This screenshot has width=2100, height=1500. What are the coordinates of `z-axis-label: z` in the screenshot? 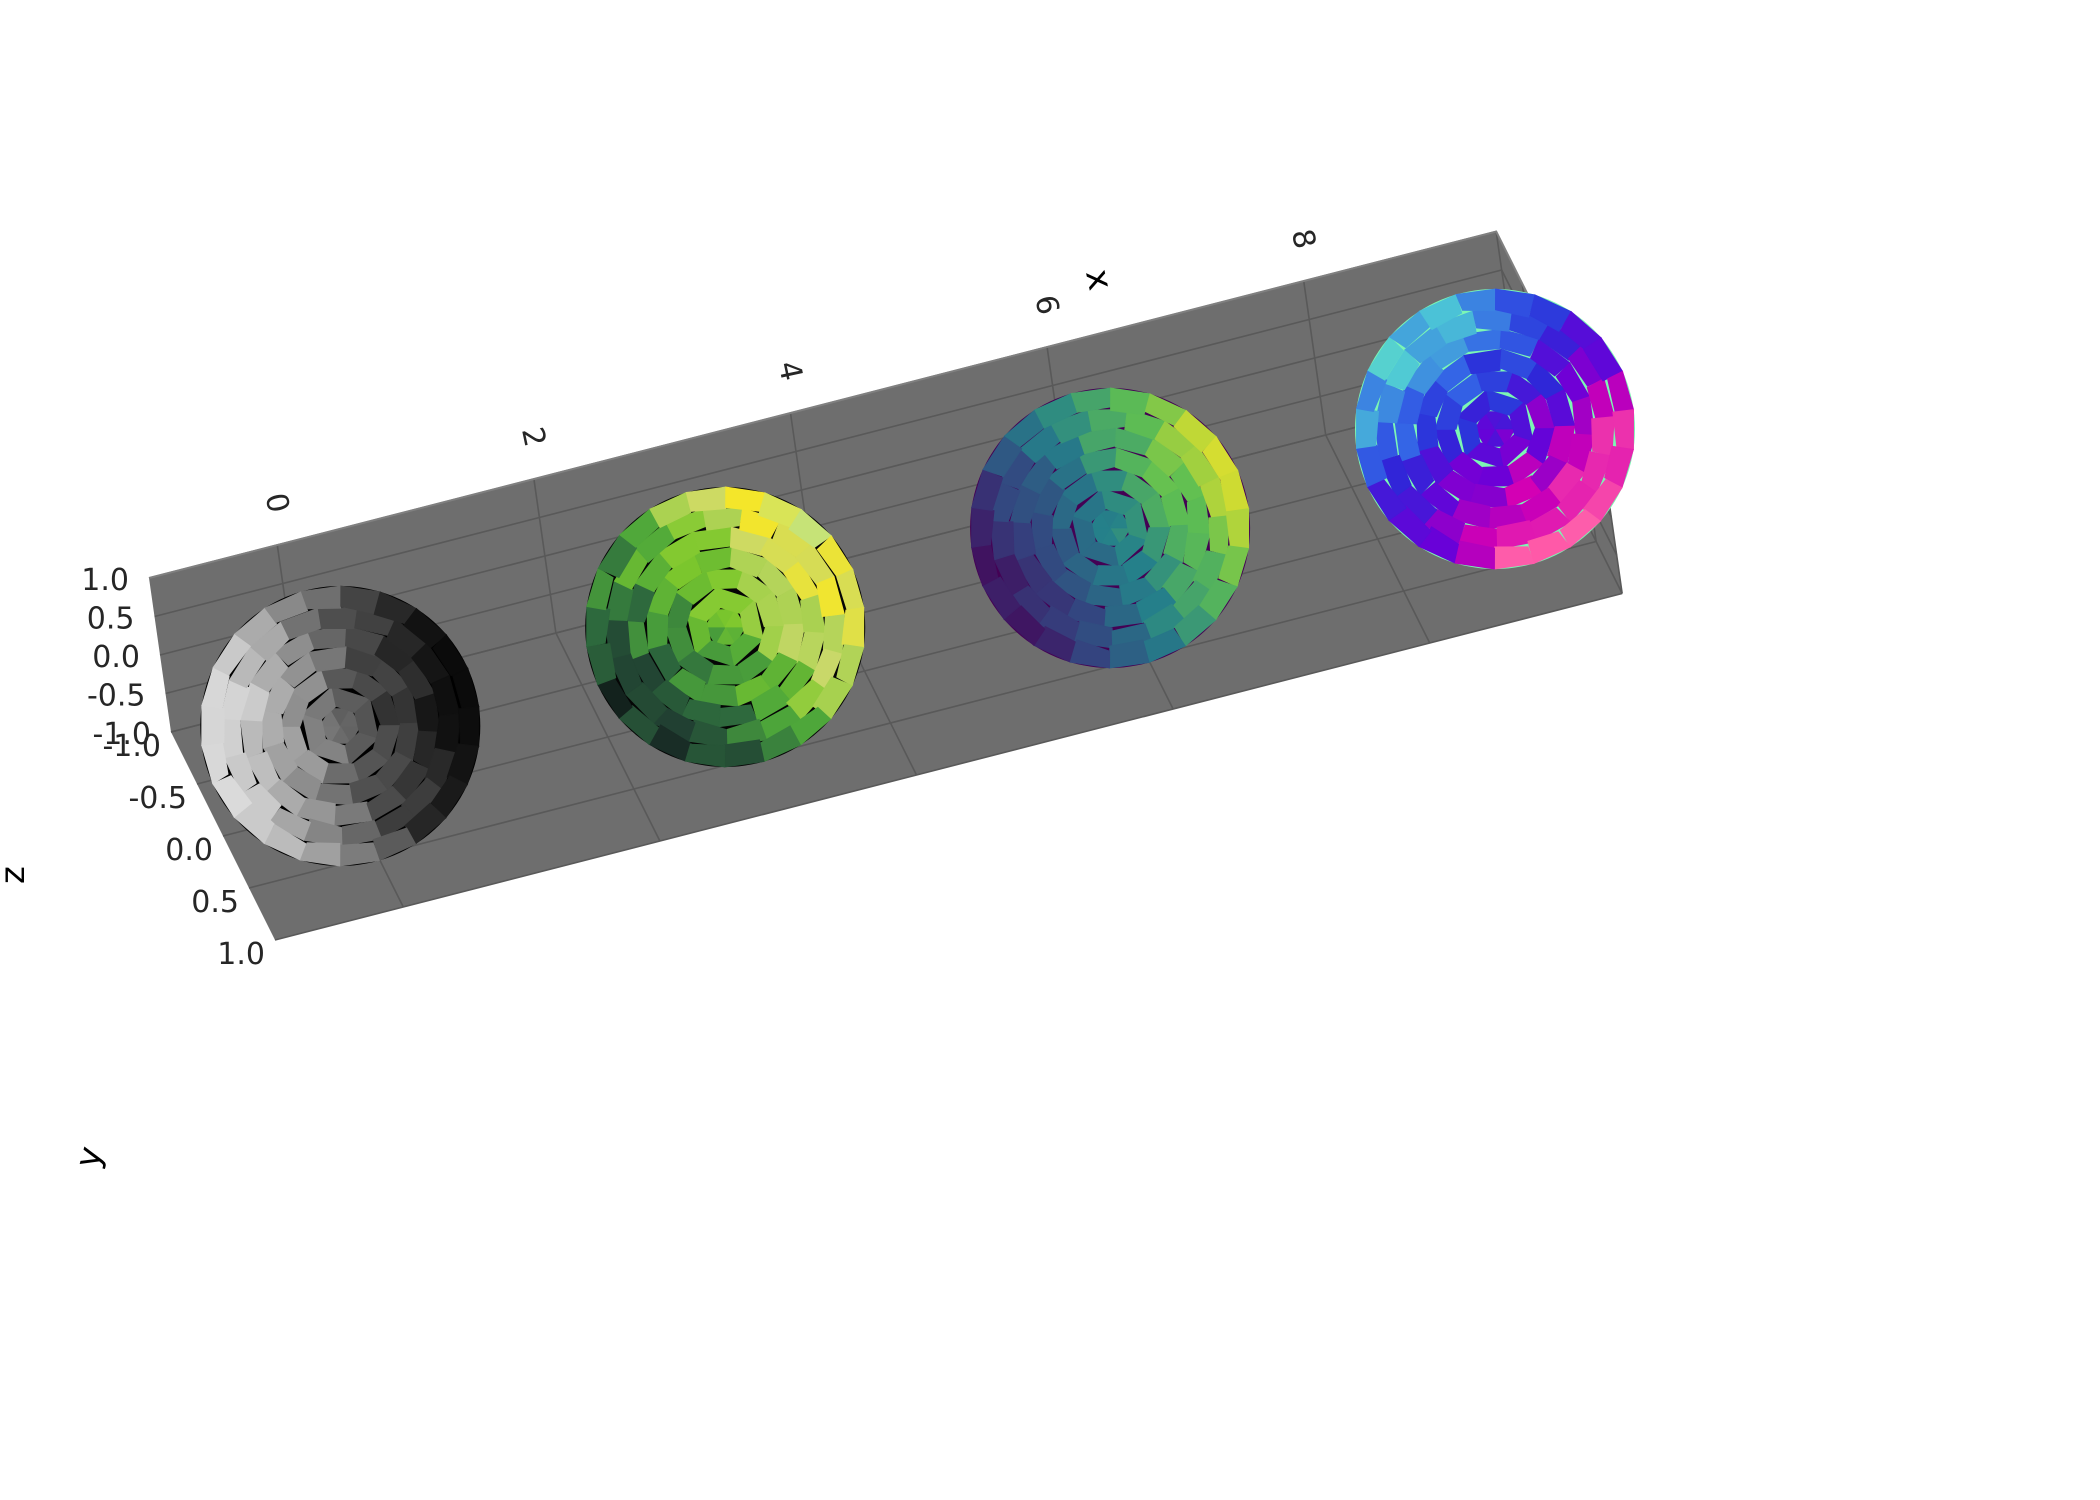 It's located at (16, 875).